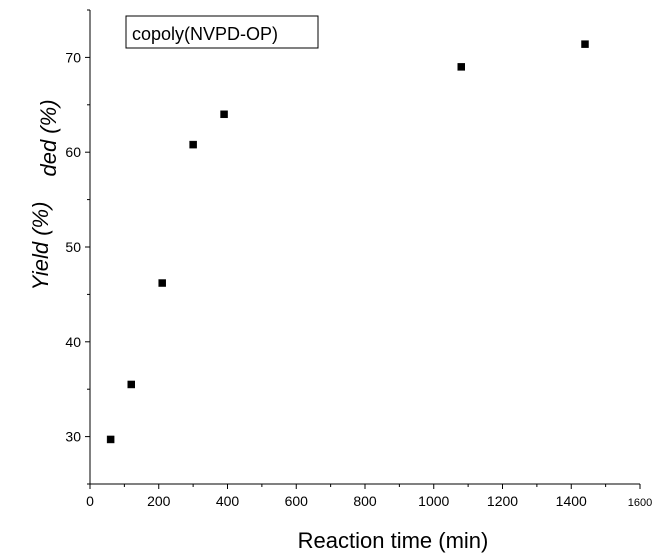 This screenshot has height=556, width=658. I want to click on legend-box, so click(222, 32).